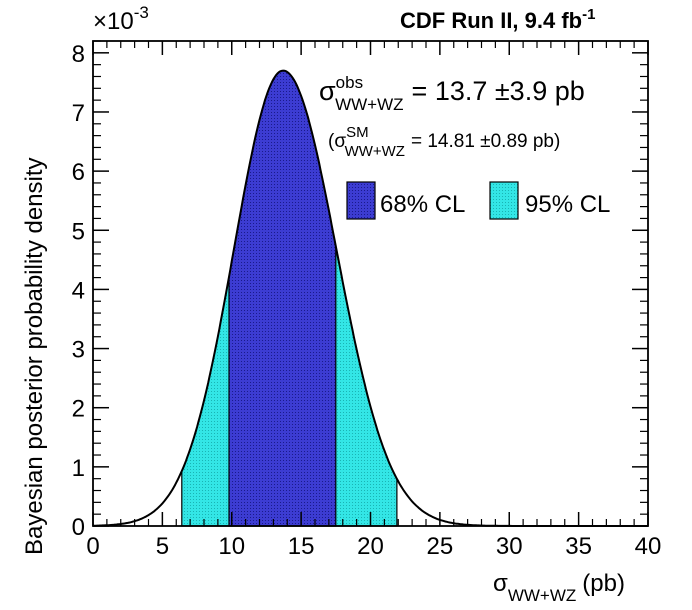 The image size is (692, 610). I want to click on y-tick-label: 7, so click(78, 113).